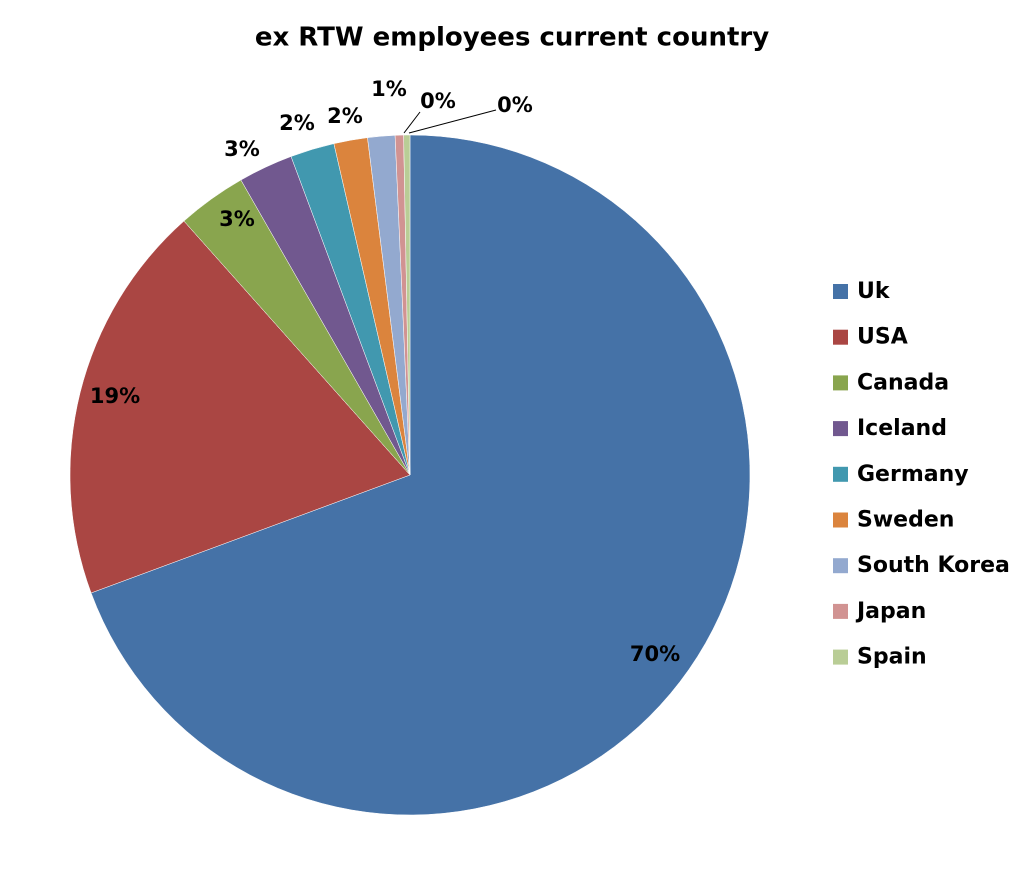  I want to click on legend-label: Germany, so click(913, 474).